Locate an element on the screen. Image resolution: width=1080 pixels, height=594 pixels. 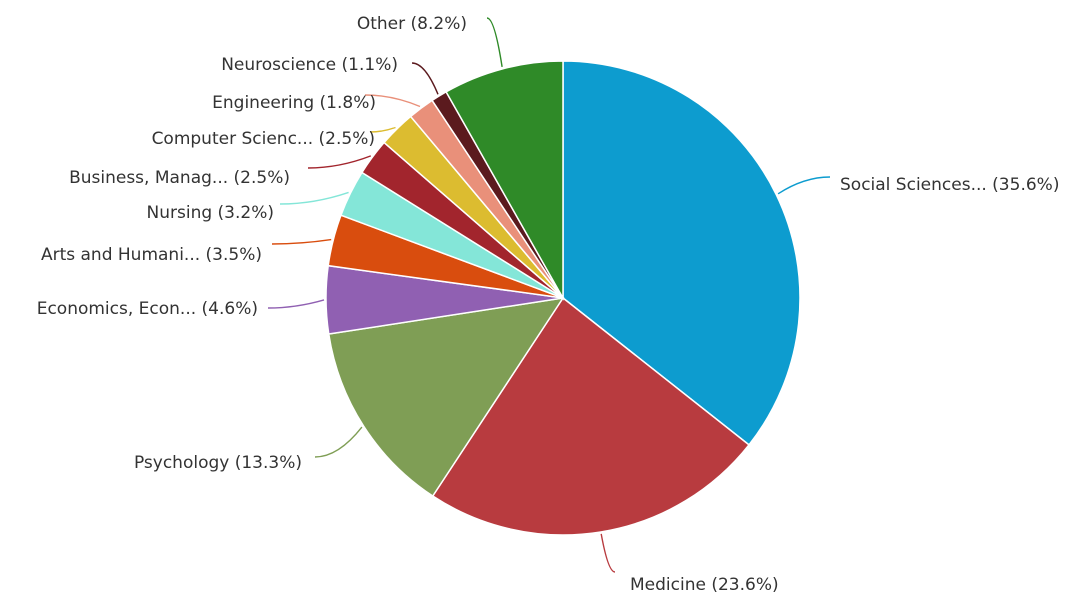
pie-slice-social-sciences is located at coordinates (681, 253).